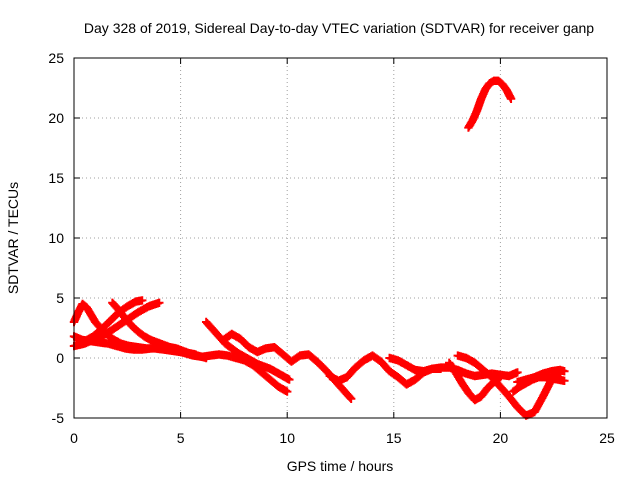 Image resolution: width=640 pixels, height=480 pixels. What do you see at coordinates (56, 58) in the screenshot?
I see `y-tick-label: 25` at bounding box center [56, 58].